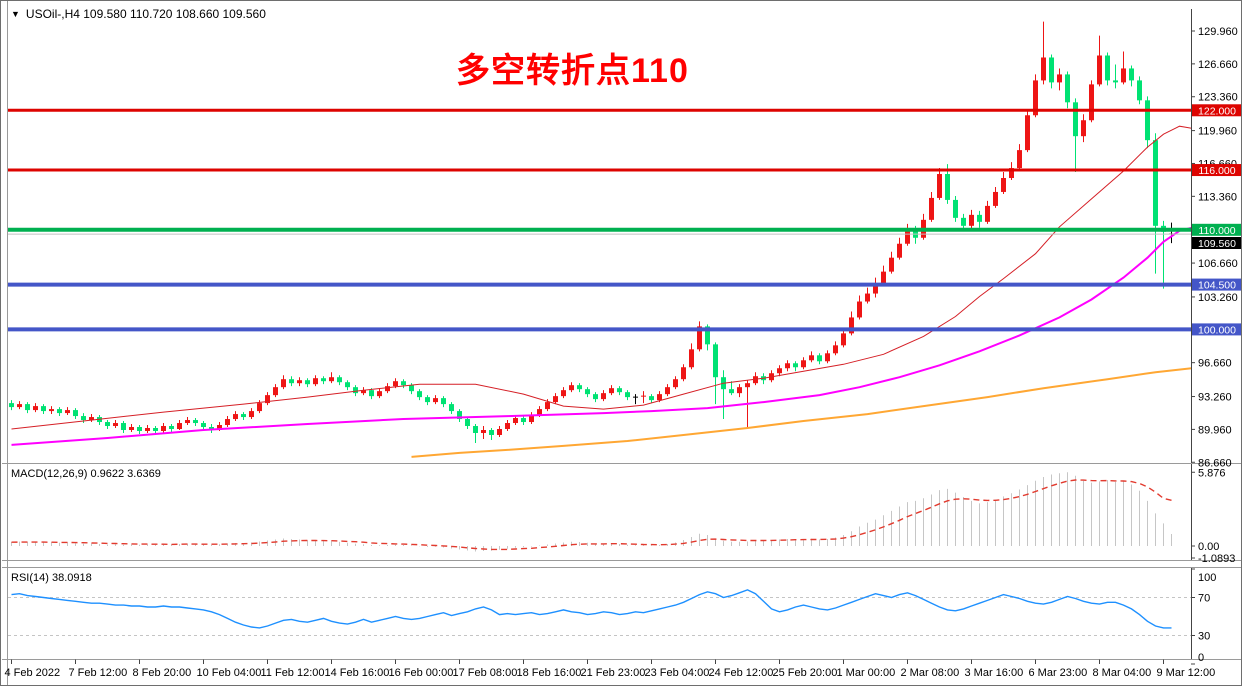 Image resolution: width=1242 pixels, height=686 pixels. Describe the element at coordinates (1208, 547) in the screenshot. I see `macd-axis-label: 0.00` at that location.